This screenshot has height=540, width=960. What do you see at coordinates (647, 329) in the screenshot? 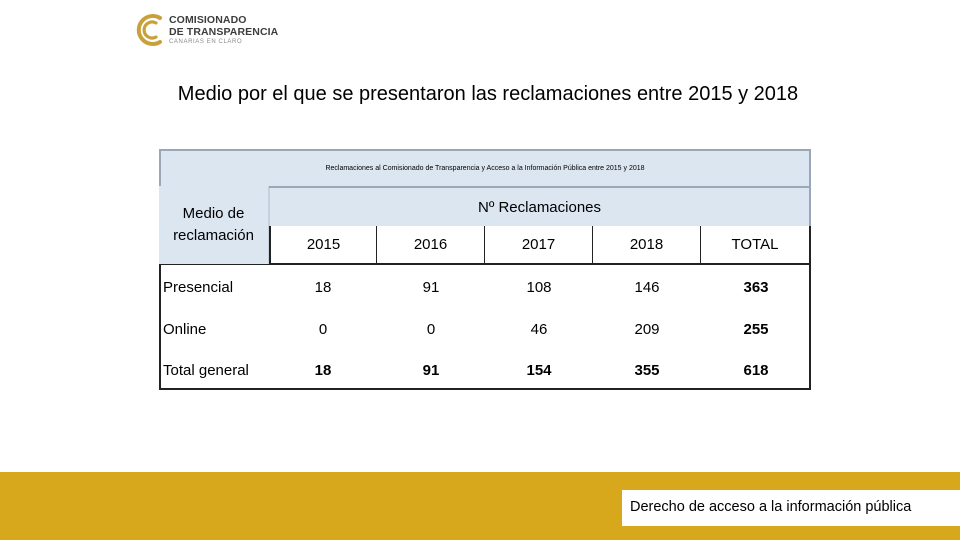
I see `table-cell: 209` at bounding box center [647, 329].